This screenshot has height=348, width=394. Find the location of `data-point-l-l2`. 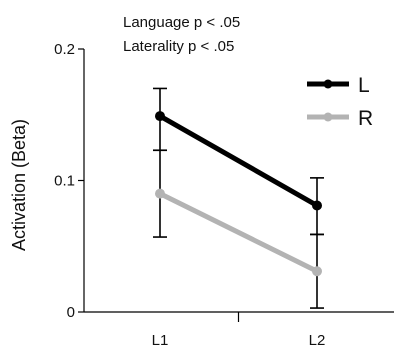

data-point-l-l2 is located at coordinates (317, 205).